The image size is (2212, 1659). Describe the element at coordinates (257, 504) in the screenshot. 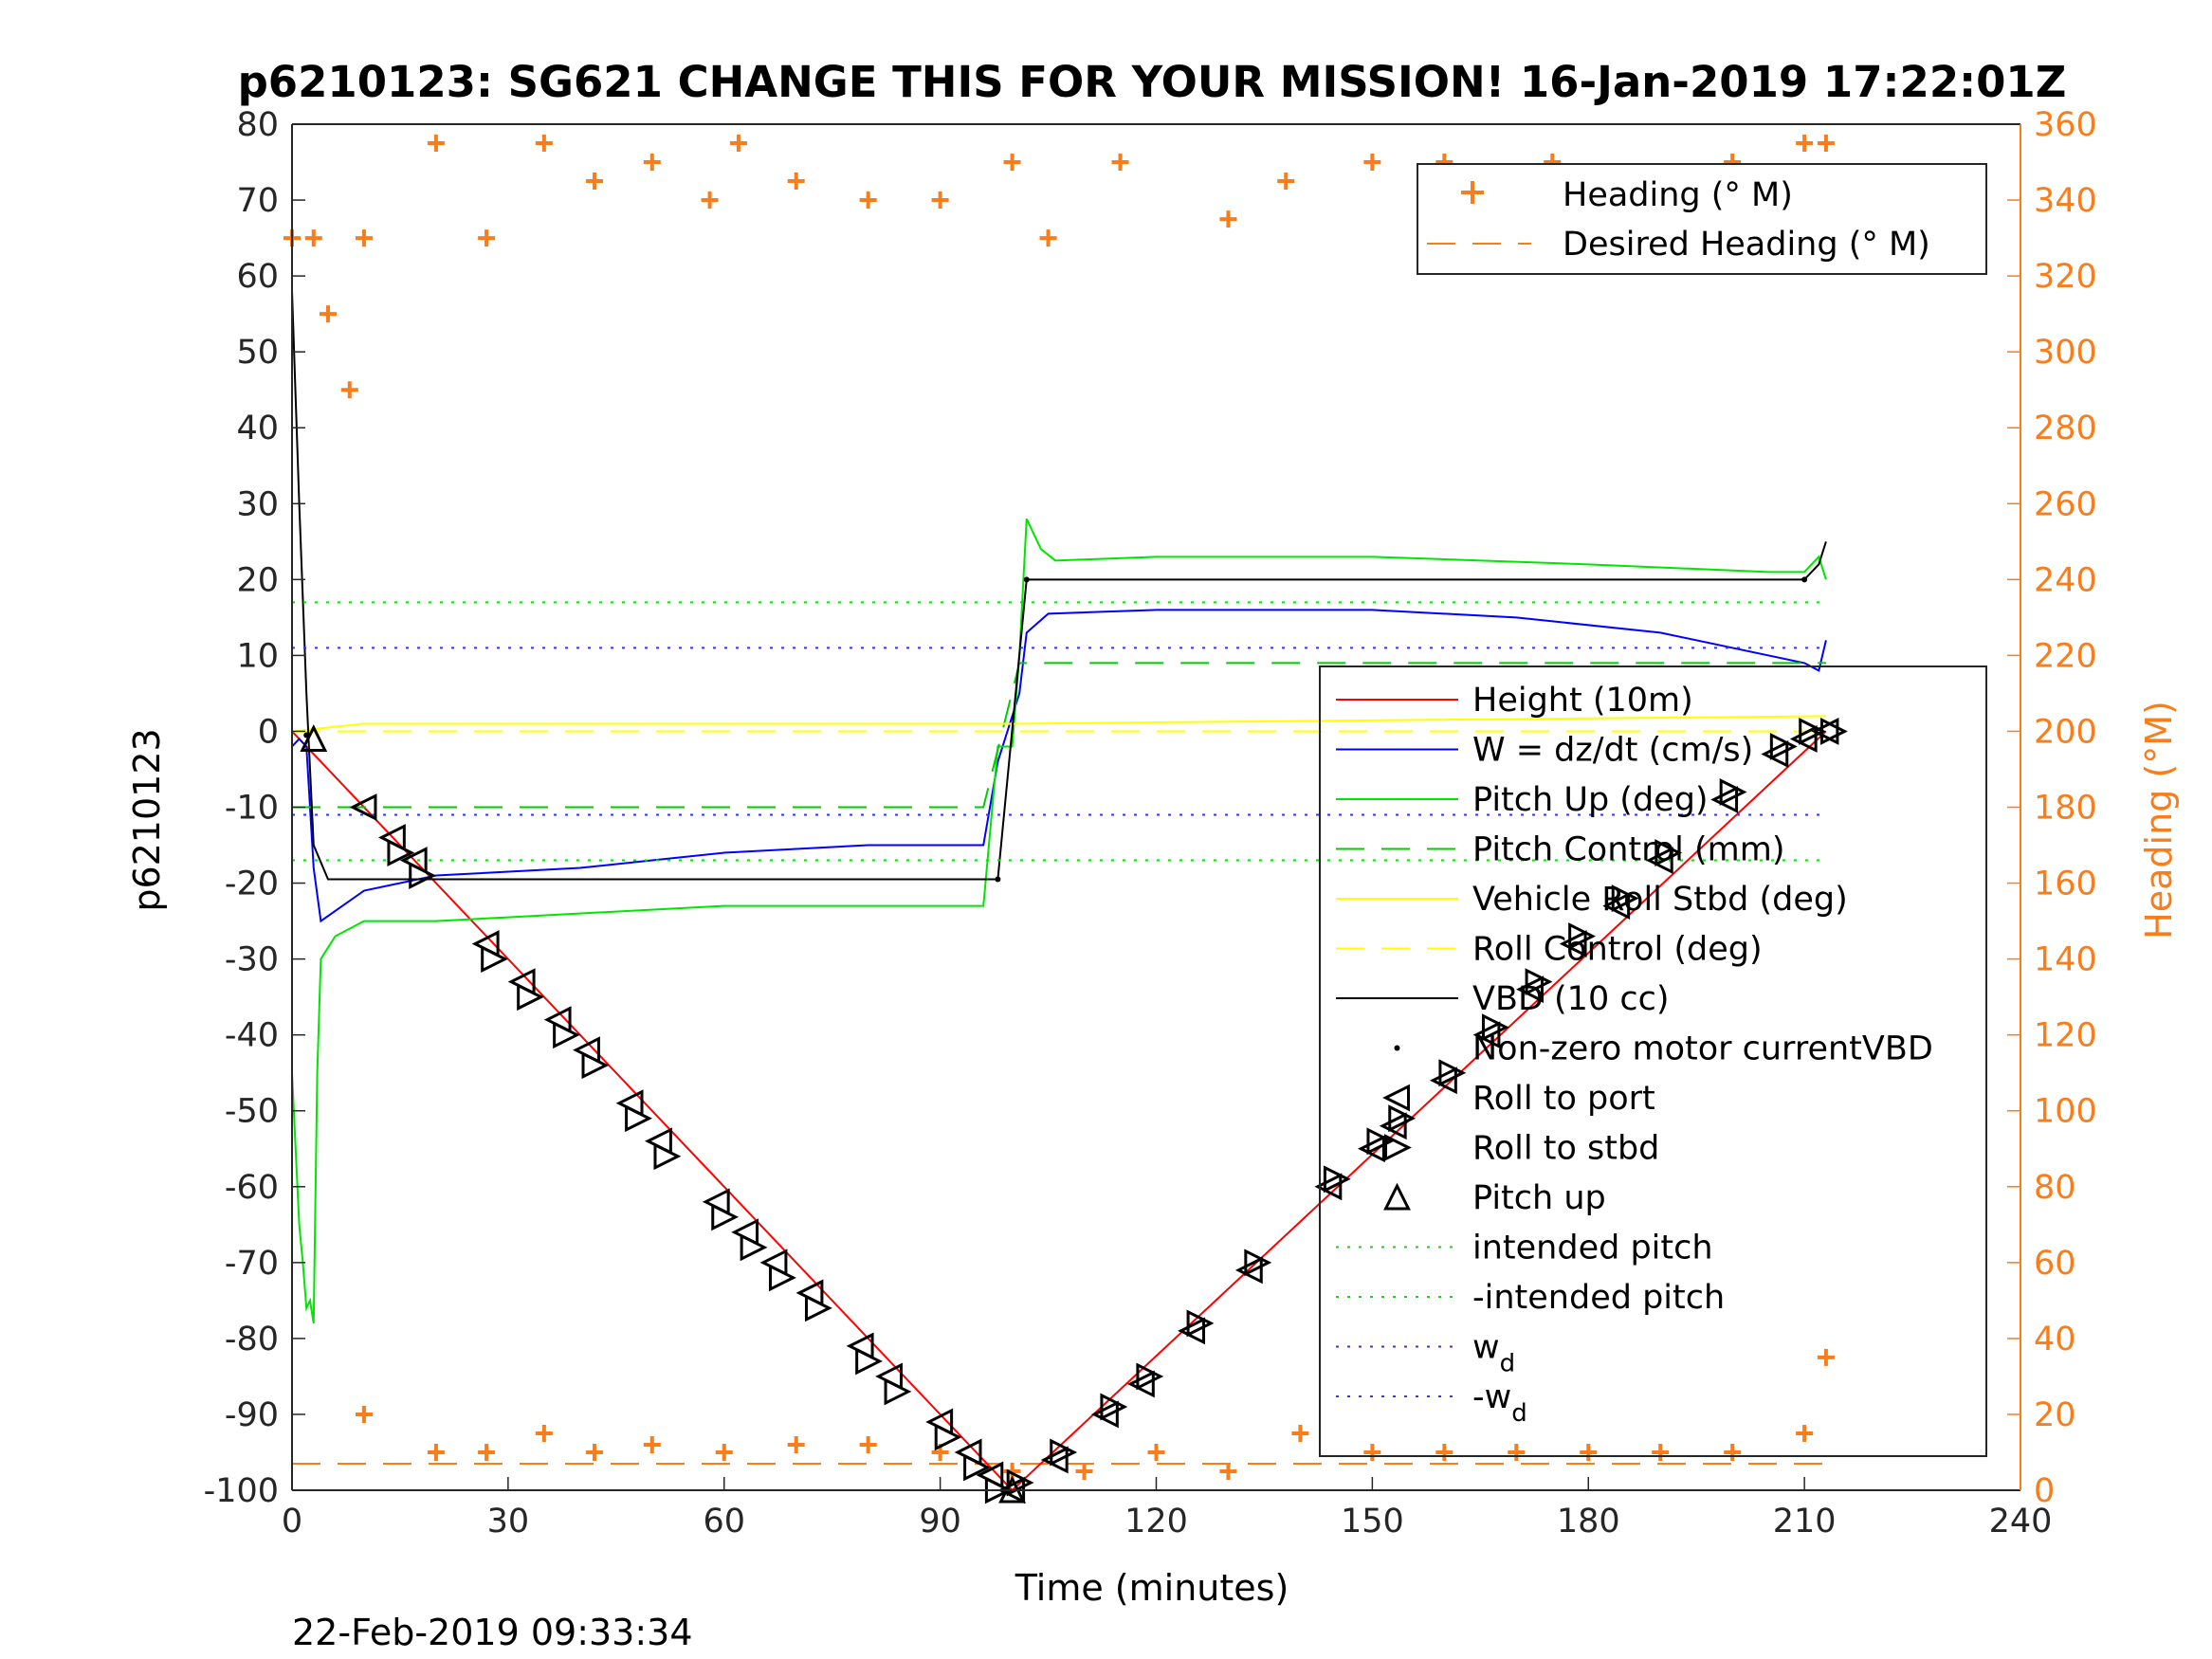

I see `y-tick-label: 30` at that location.